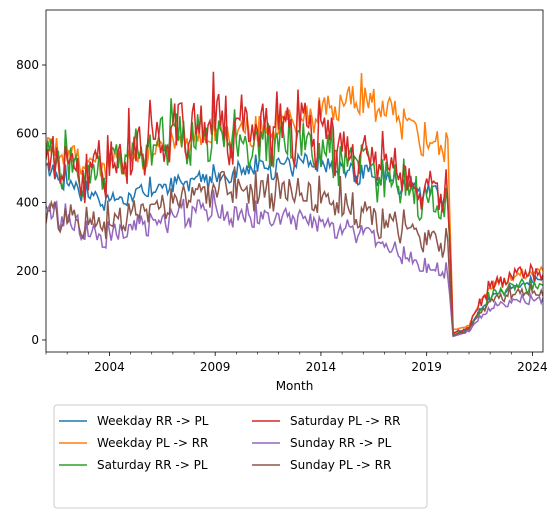  What do you see at coordinates (27, 271) in the screenshot?
I see `y-tick-label: 200` at bounding box center [27, 271].